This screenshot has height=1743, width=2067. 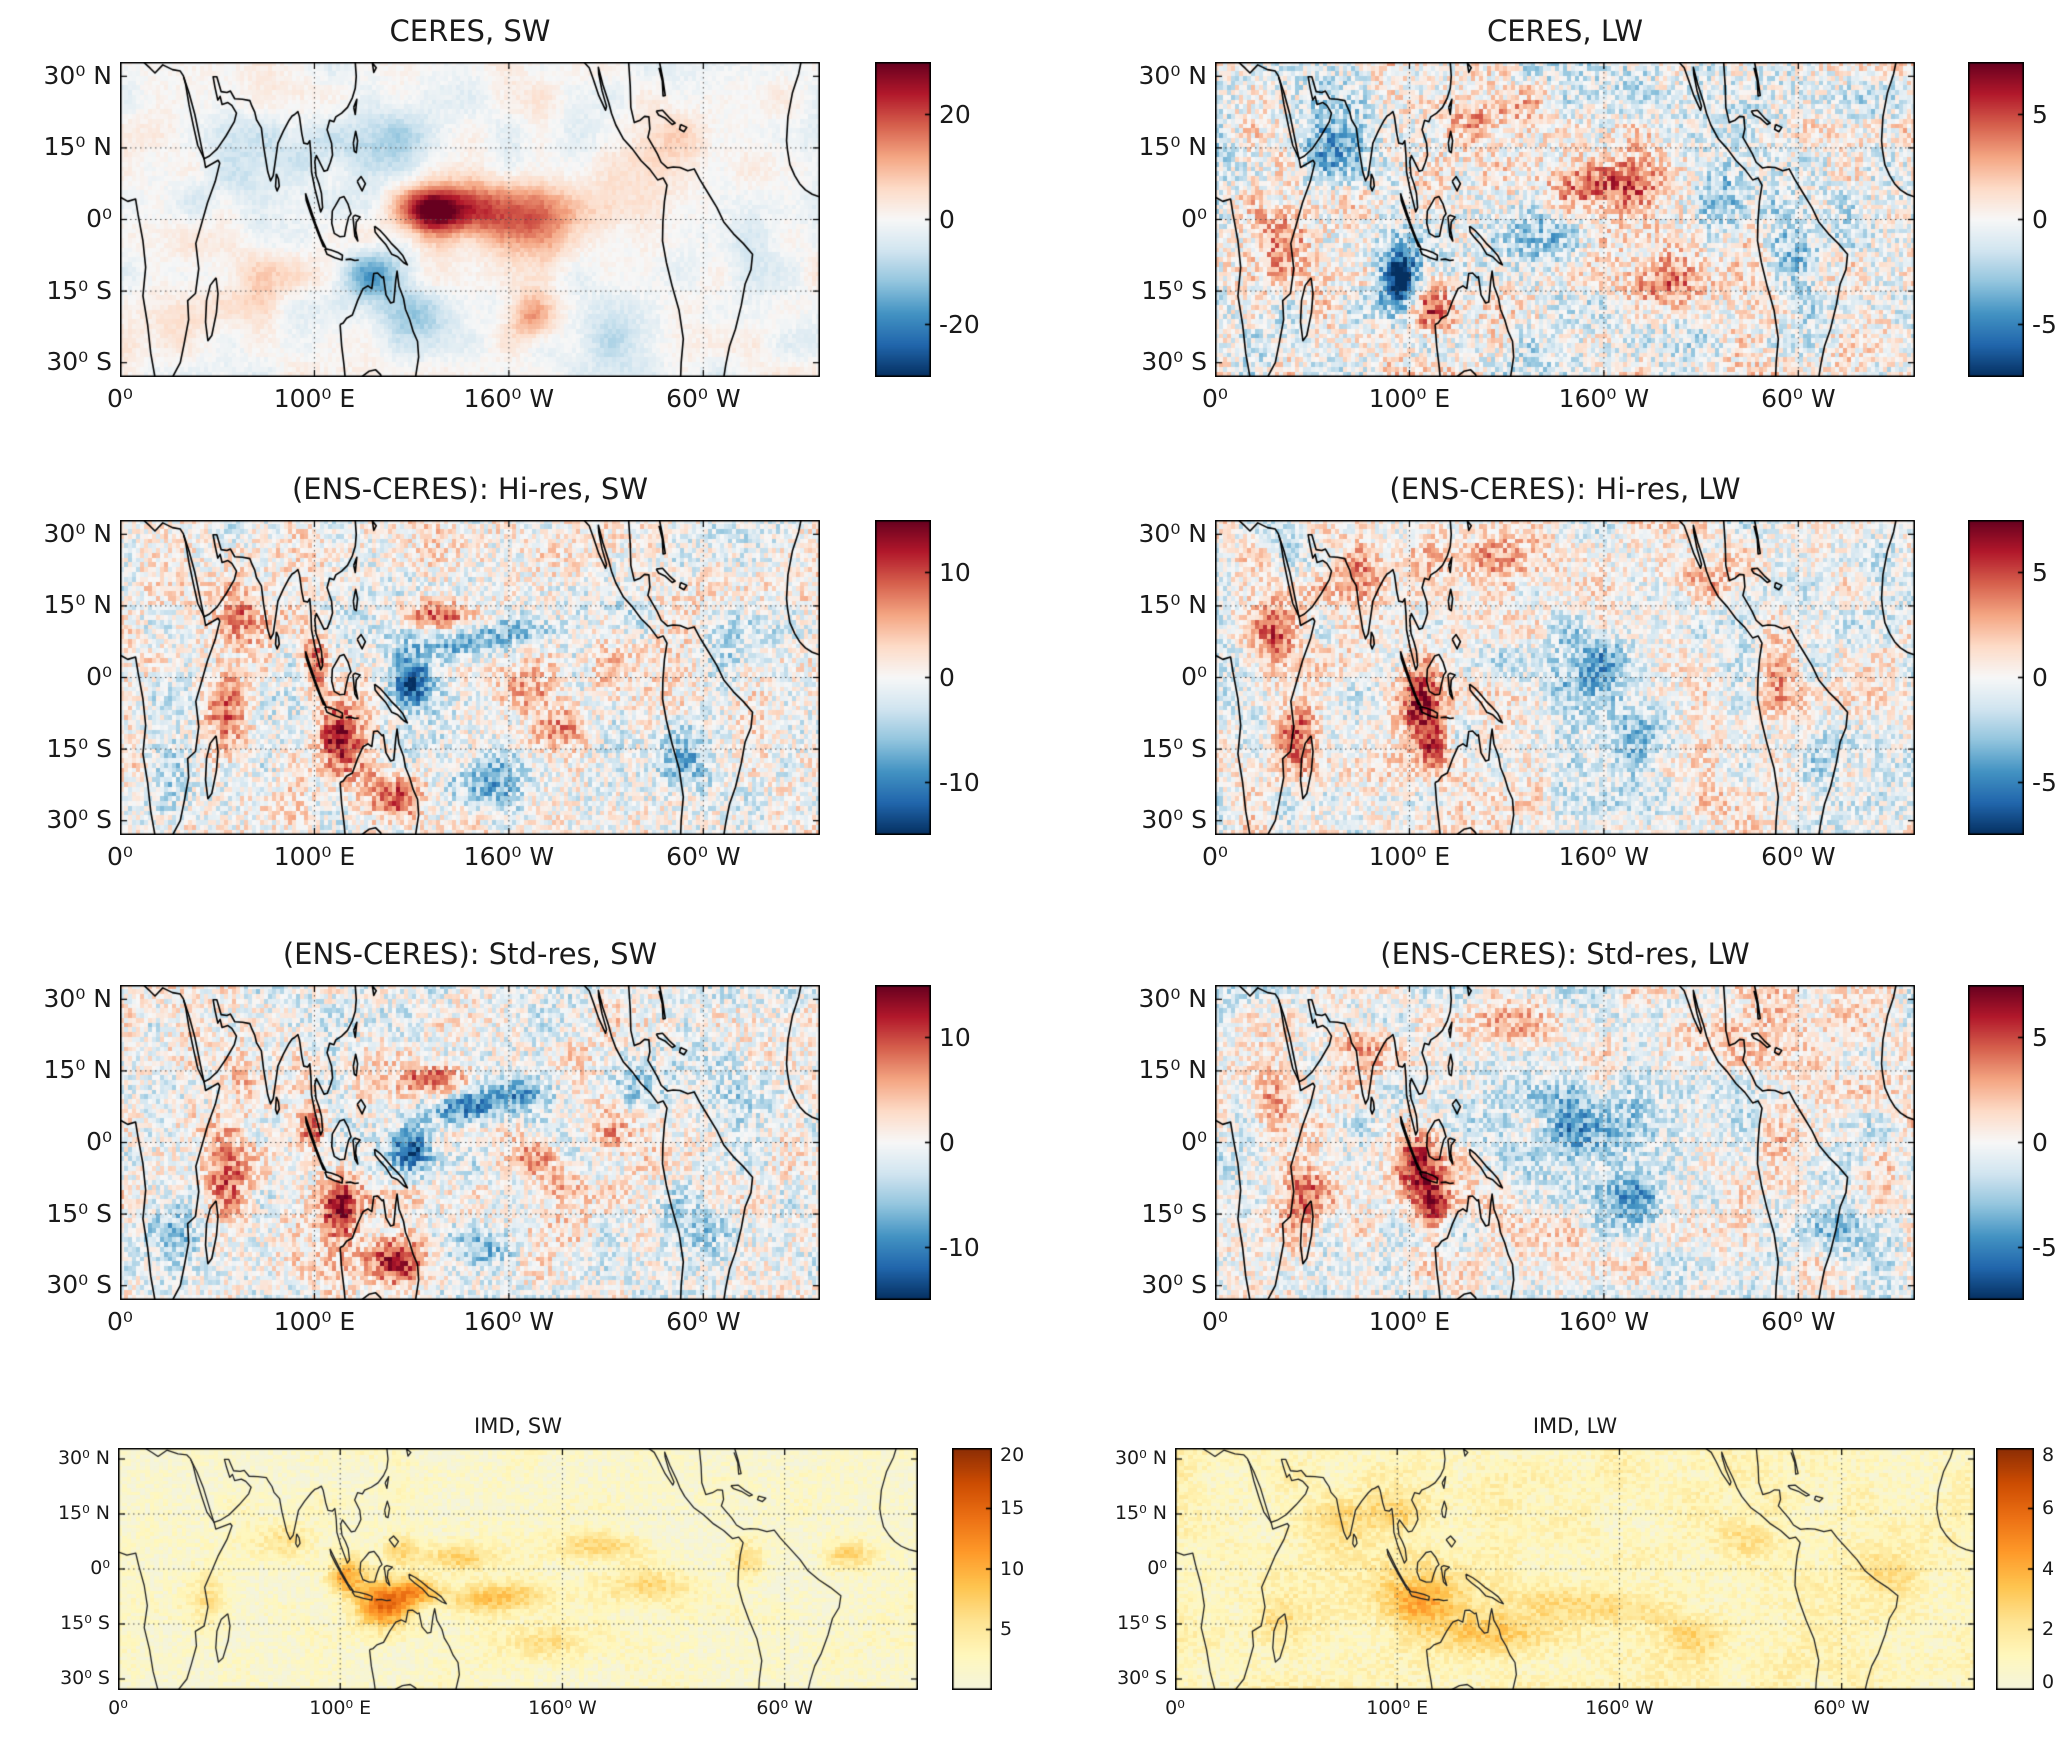 What do you see at coordinates (1565, 489) in the screenshot?
I see `panel-title-ens-hires-lw: (ENS-CERES): Hi-res, LW` at bounding box center [1565, 489].